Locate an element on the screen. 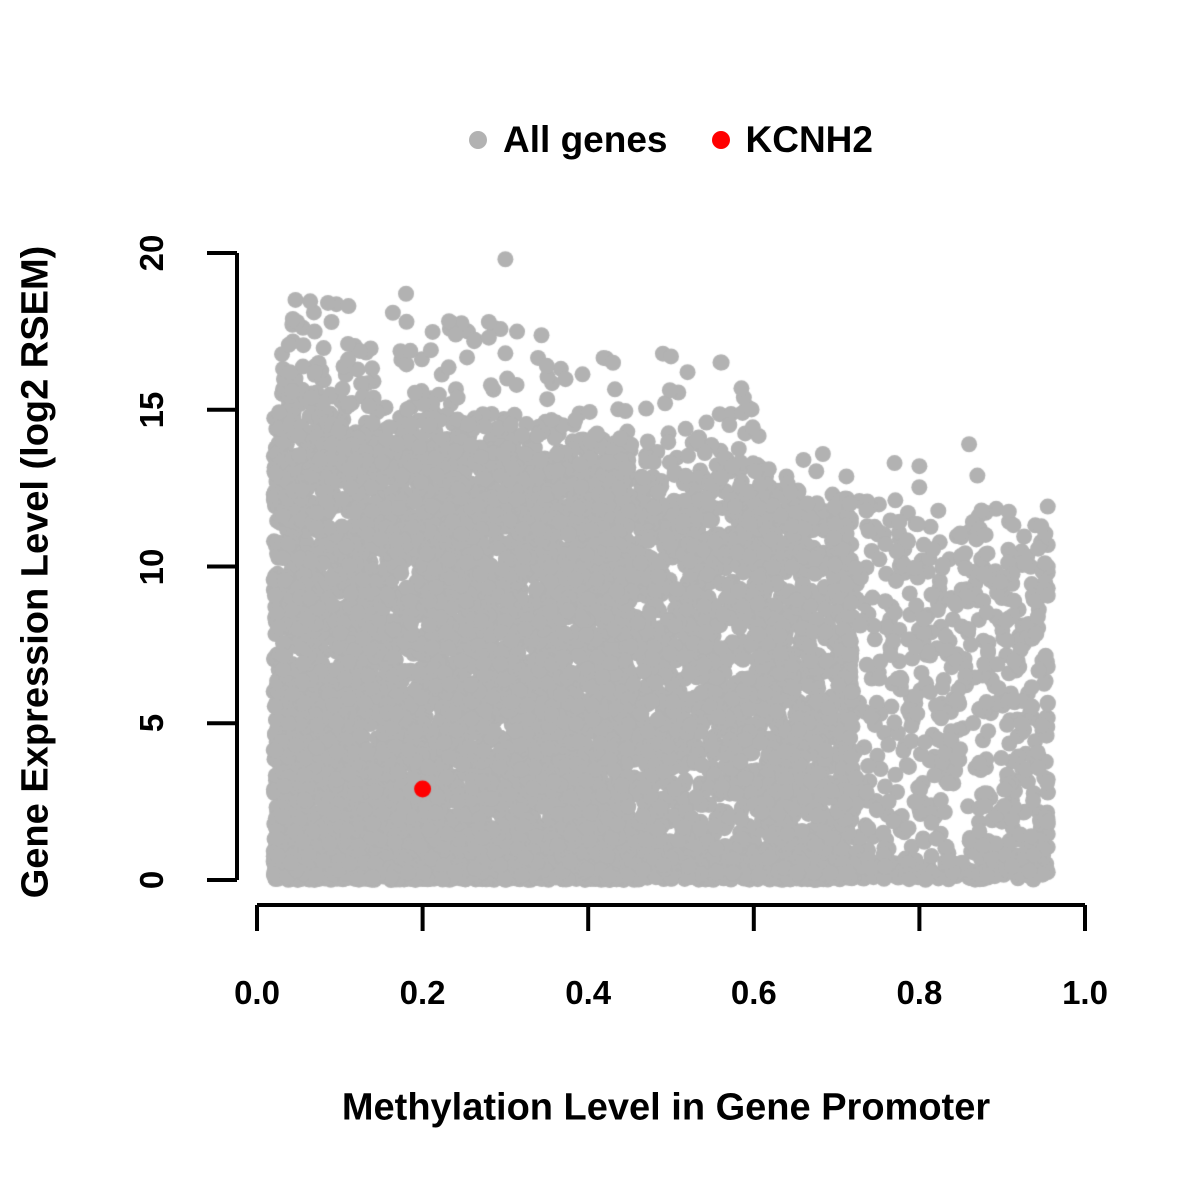 This screenshot has width=1200, height=1200. x-tick-label: 0.6 is located at coordinates (753, 992).